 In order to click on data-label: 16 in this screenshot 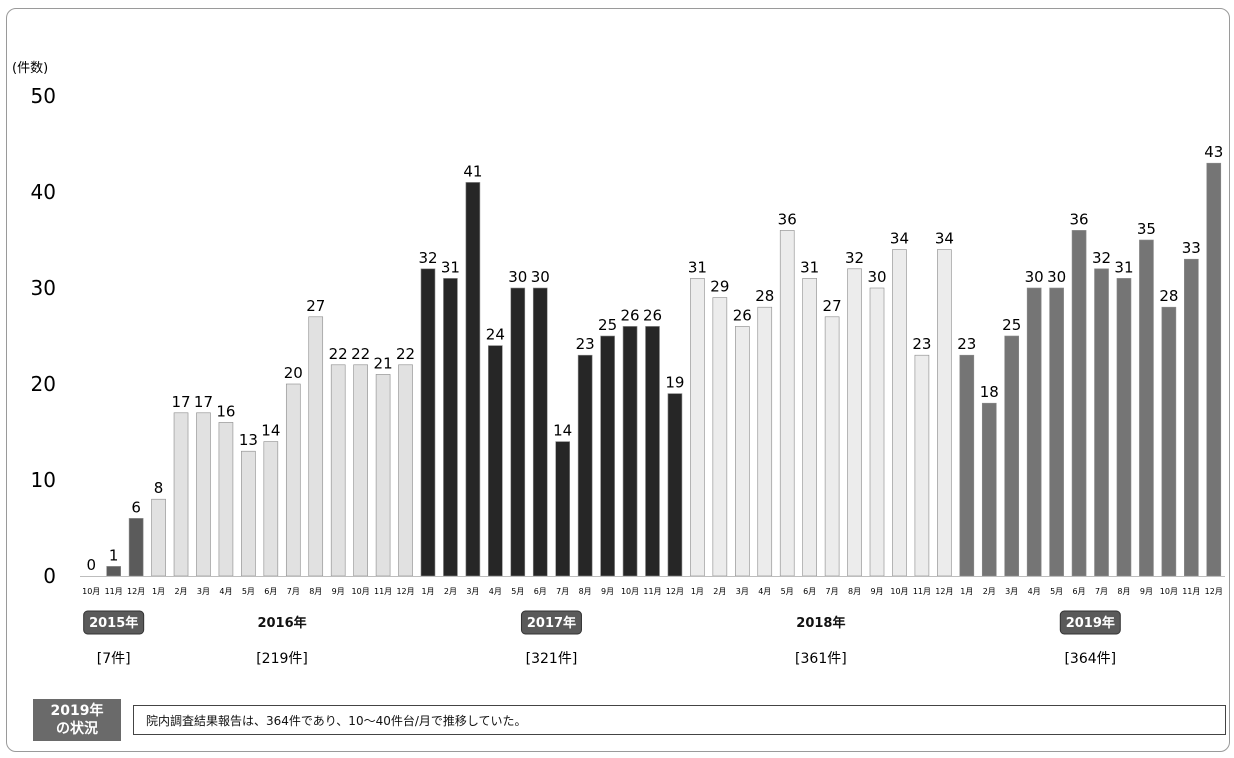, I will do `click(225, 411)`.